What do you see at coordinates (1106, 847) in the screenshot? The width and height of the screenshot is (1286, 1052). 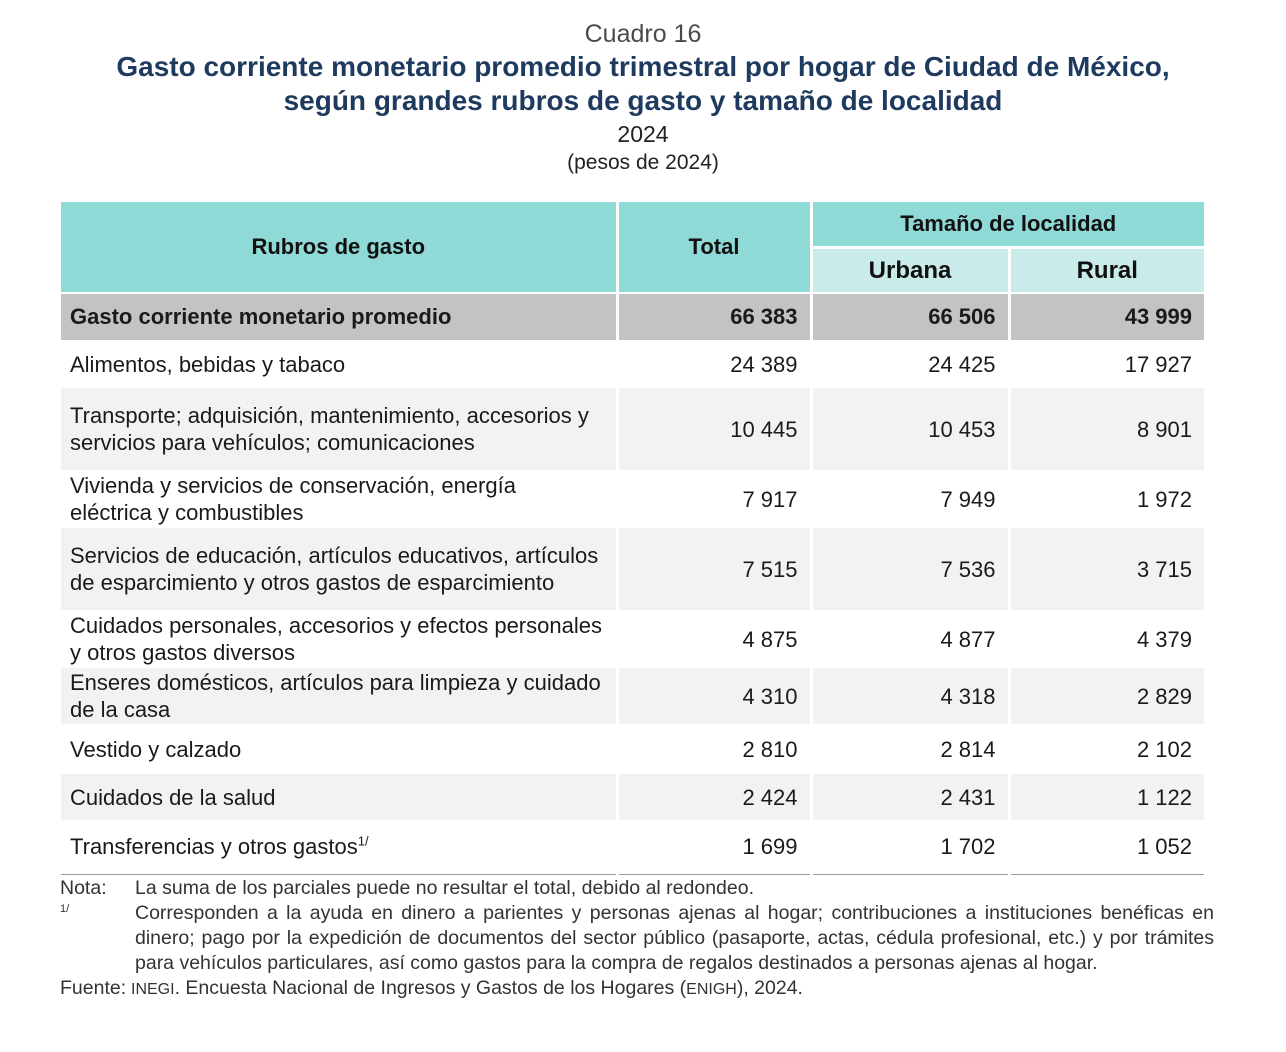 I see `cell-rural: 1 052` at bounding box center [1106, 847].